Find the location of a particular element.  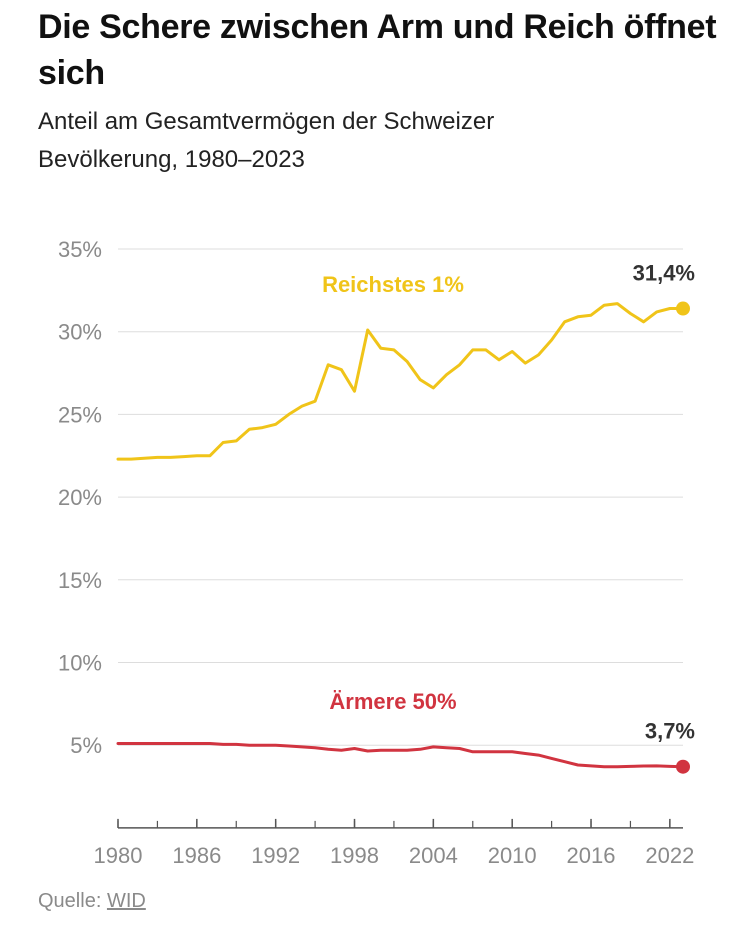

x-tick-label: 1992 is located at coordinates (275, 855).